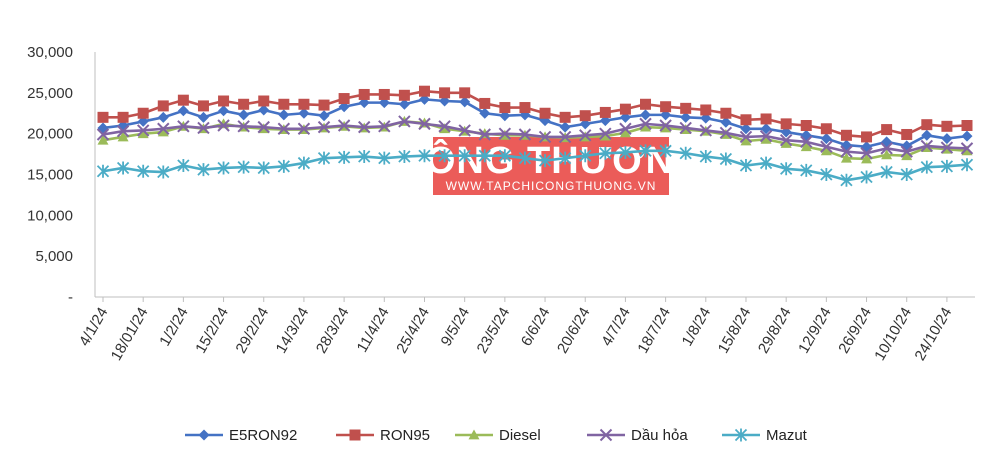 The width and height of the screenshot is (1000, 461). What do you see at coordinates (498, 435) in the screenshot?
I see `legend-item: Diesel` at bounding box center [498, 435].